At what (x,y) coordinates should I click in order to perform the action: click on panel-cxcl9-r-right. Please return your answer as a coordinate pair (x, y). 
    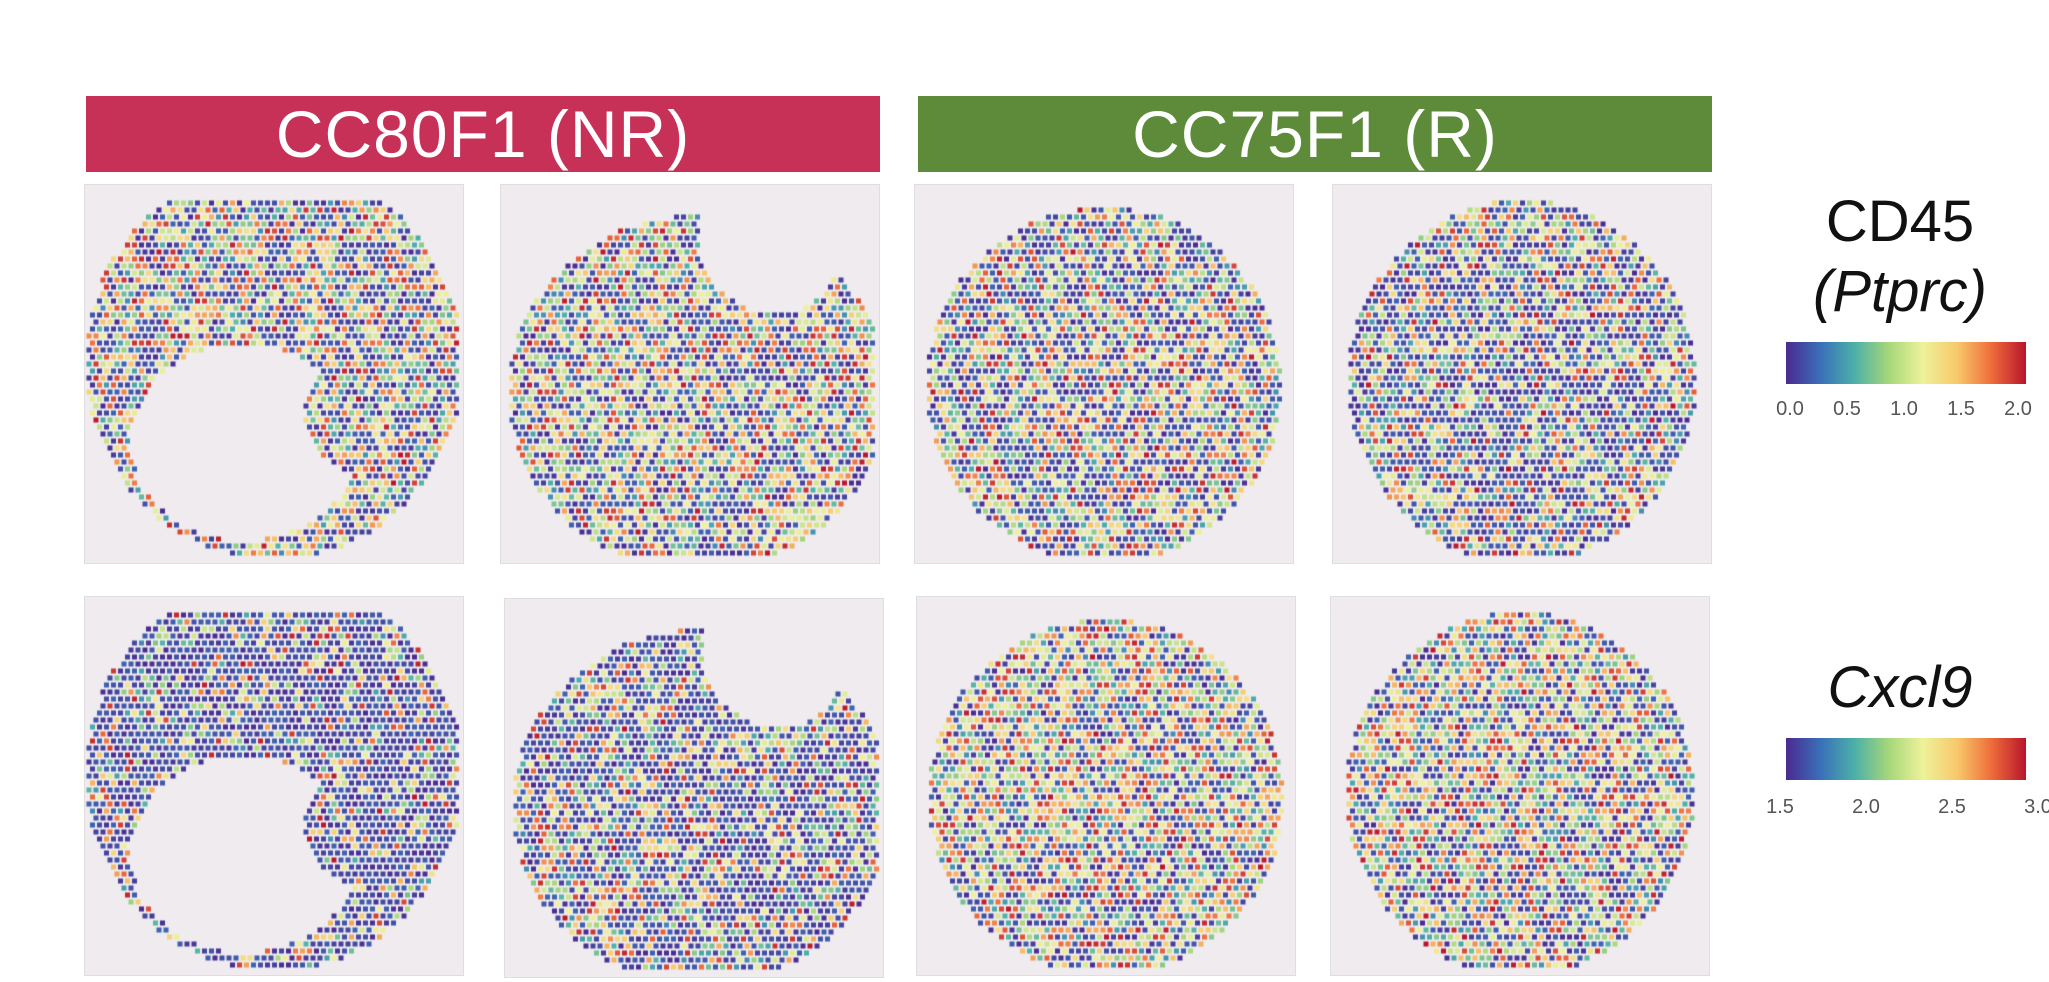
    Looking at the image, I should click on (1520, 786).